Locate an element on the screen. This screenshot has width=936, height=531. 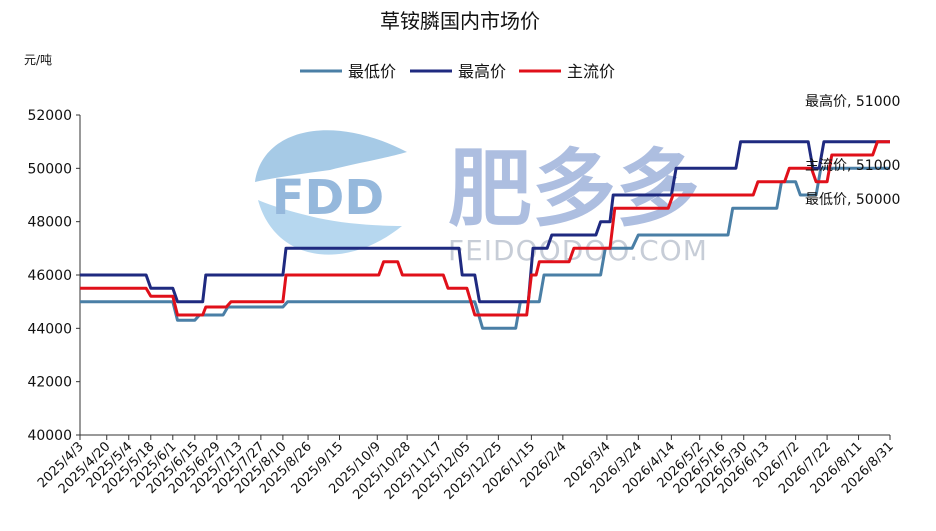
fdd-logo: FDD is located at coordinates (331, 192).